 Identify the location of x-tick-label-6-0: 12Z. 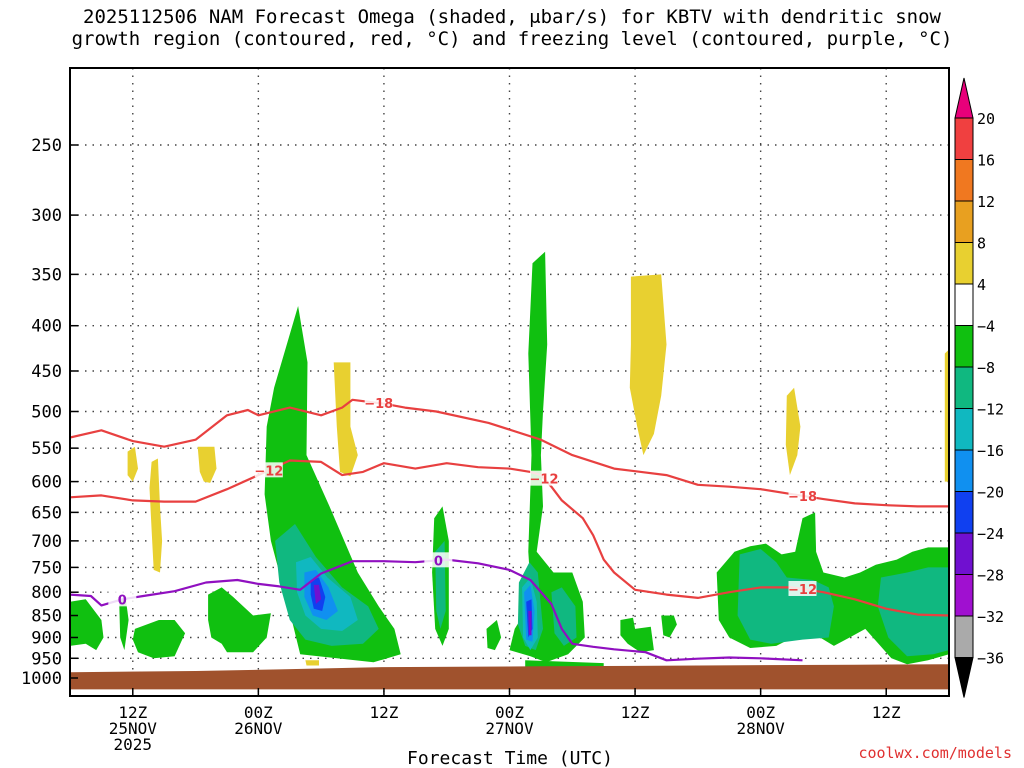
(886, 712).